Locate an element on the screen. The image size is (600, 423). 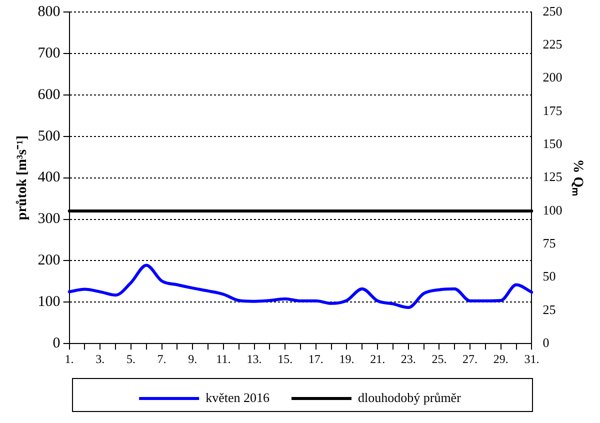
x-tick-label: 17. is located at coordinates (316, 359).